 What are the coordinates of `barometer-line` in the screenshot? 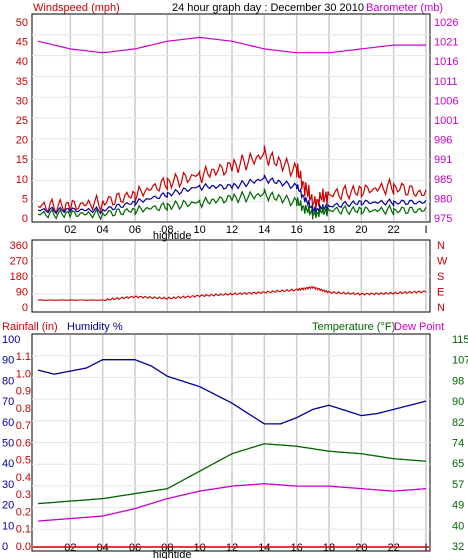 It's located at (231, 45).